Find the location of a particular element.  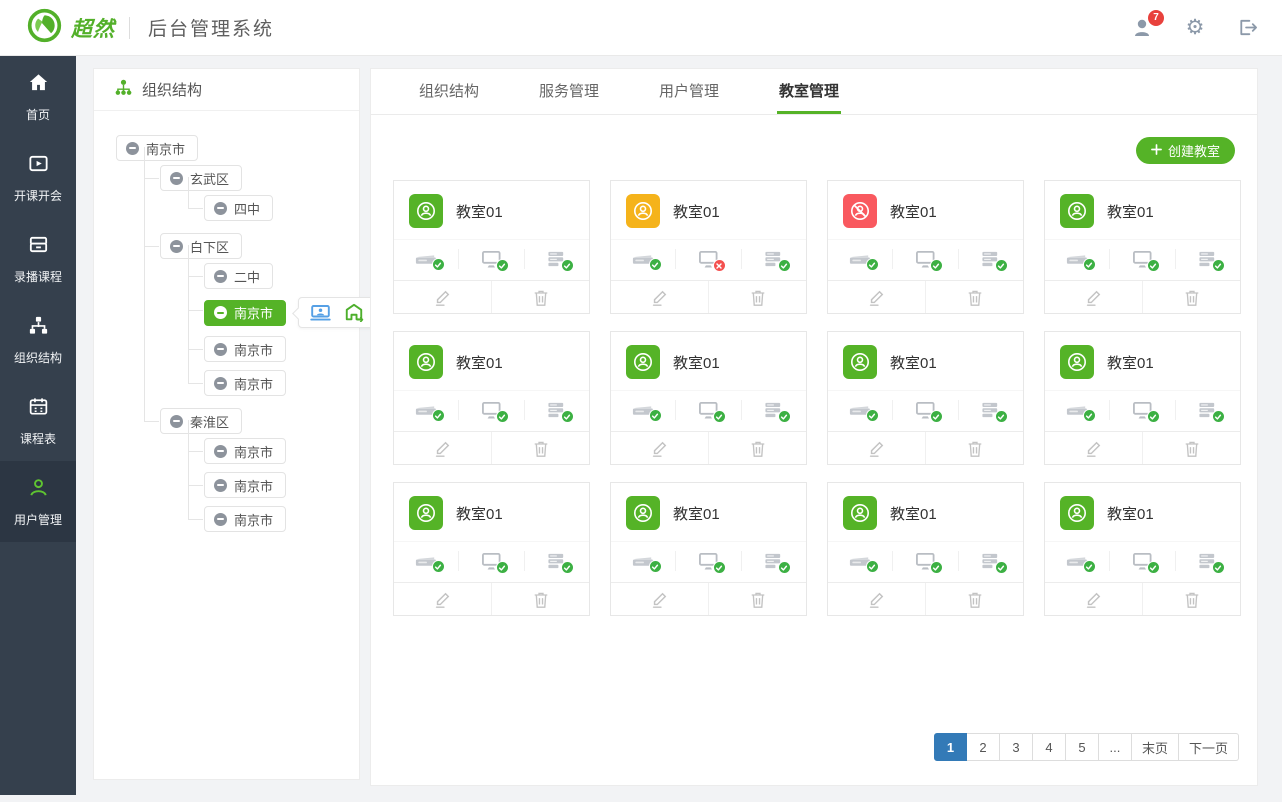

classroom-device-icon is located at coordinates (320, 313).